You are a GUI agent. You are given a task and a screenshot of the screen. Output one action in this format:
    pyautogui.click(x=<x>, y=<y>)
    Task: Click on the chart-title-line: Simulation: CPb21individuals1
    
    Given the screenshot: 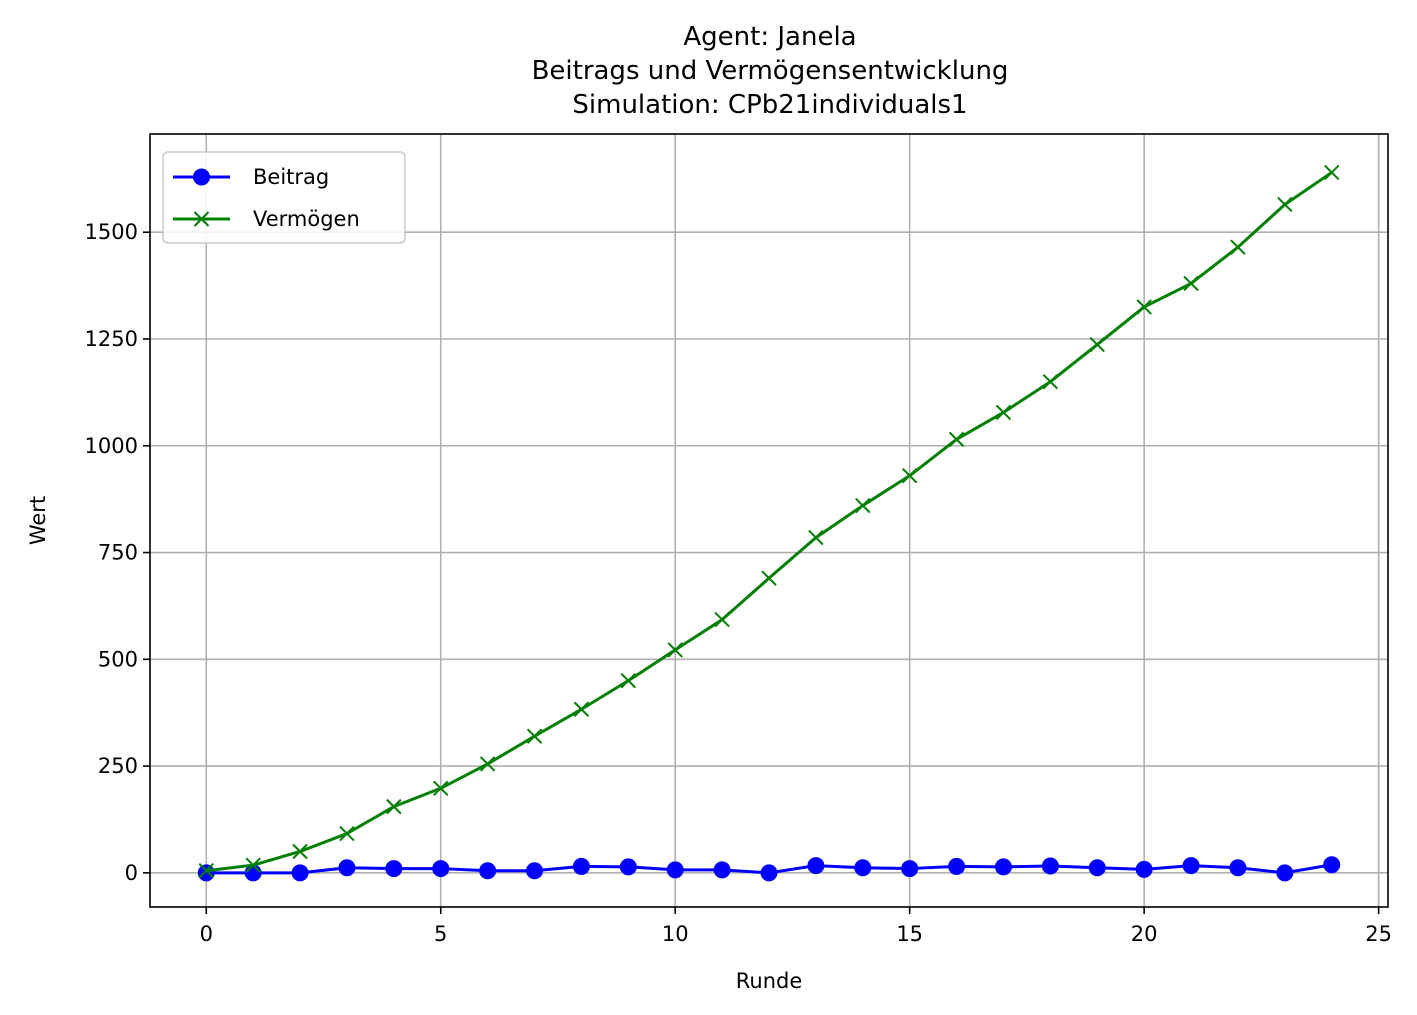 What is the action you would take?
    pyautogui.click(x=769, y=105)
    